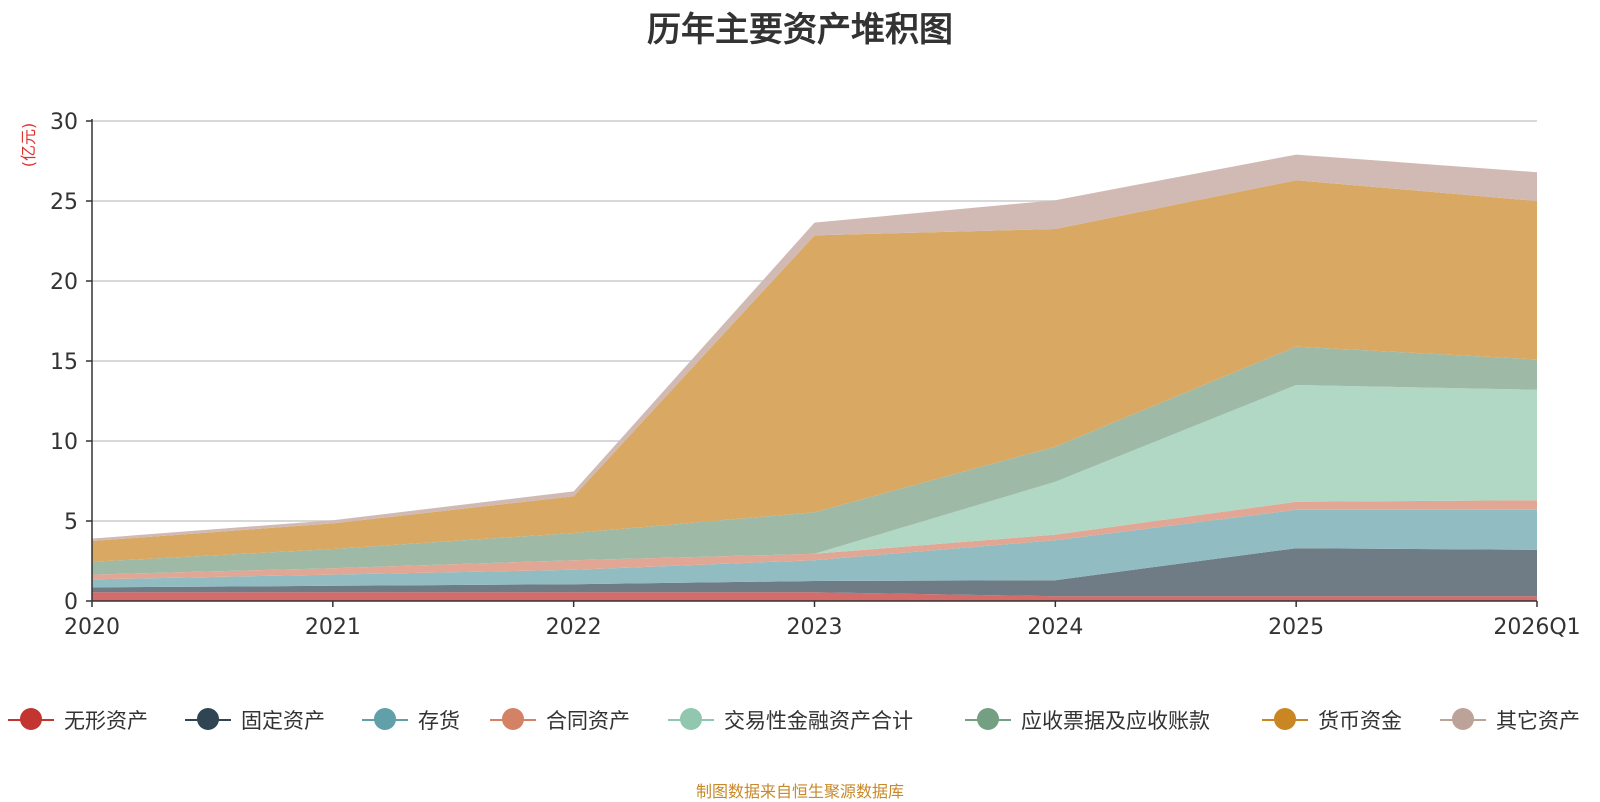  What do you see at coordinates (1296, 627) in the screenshot?
I see `x-tick-label: 2025` at bounding box center [1296, 627].